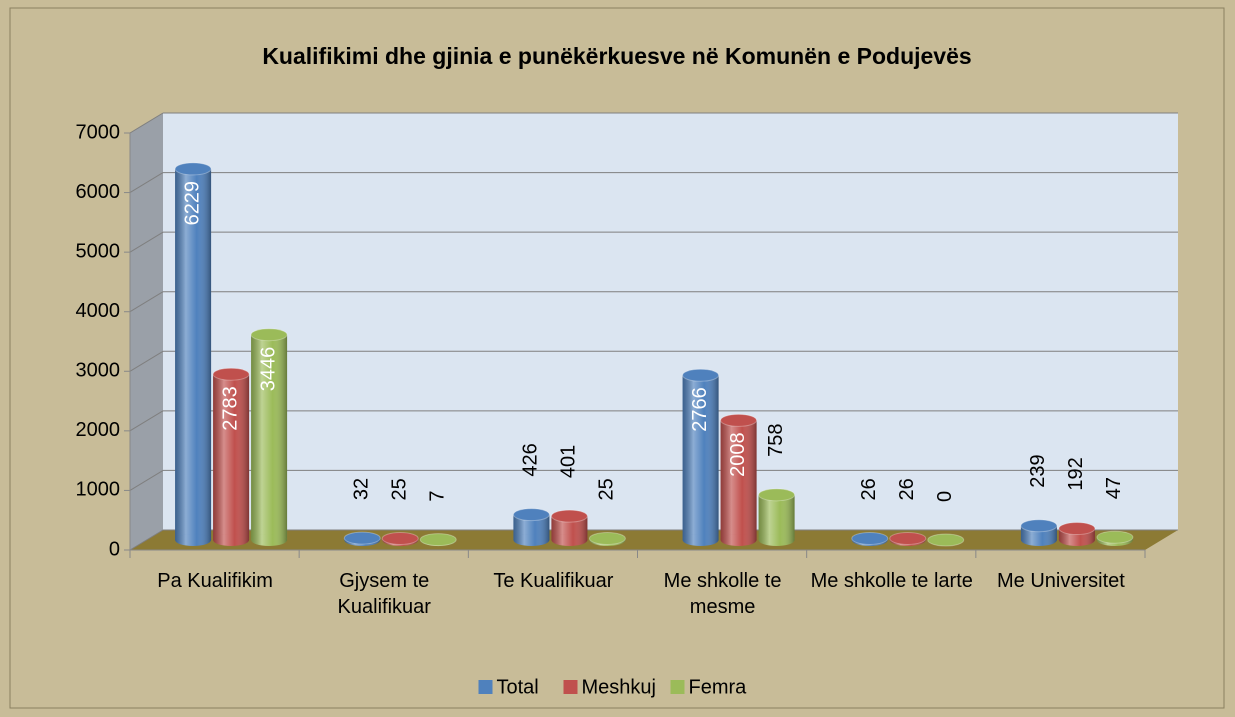 This screenshot has width=1235, height=717. Describe the element at coordinates (722, 594) in the screenshot. I see `x-tick-label: Me shkolle te mesme` at that location.